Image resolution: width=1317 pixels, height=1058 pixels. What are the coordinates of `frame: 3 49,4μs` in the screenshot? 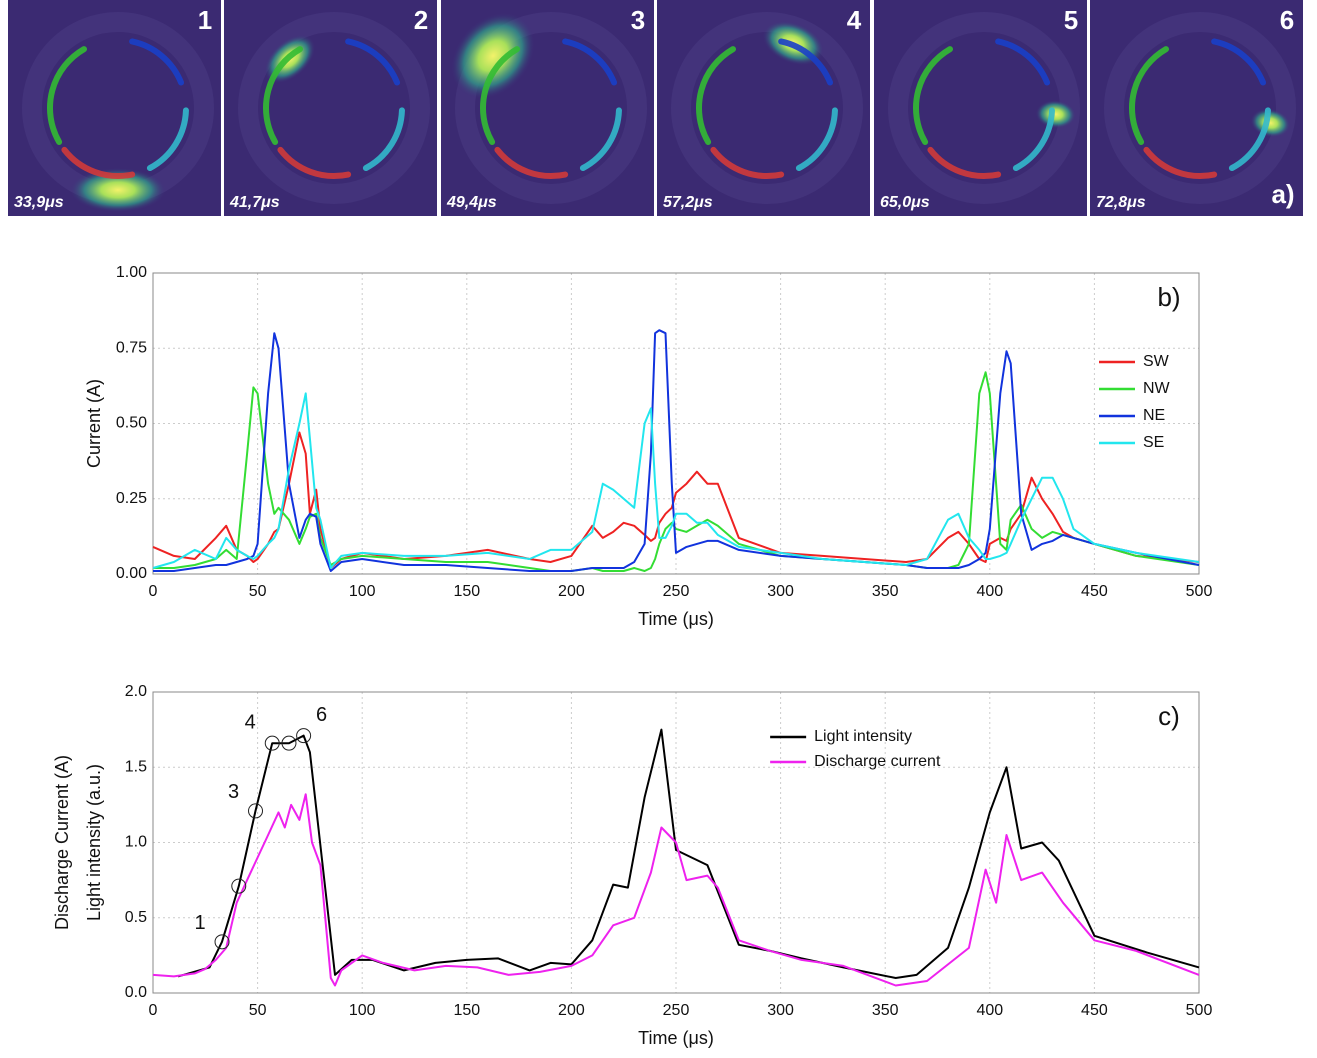 It's located at (547, 108).